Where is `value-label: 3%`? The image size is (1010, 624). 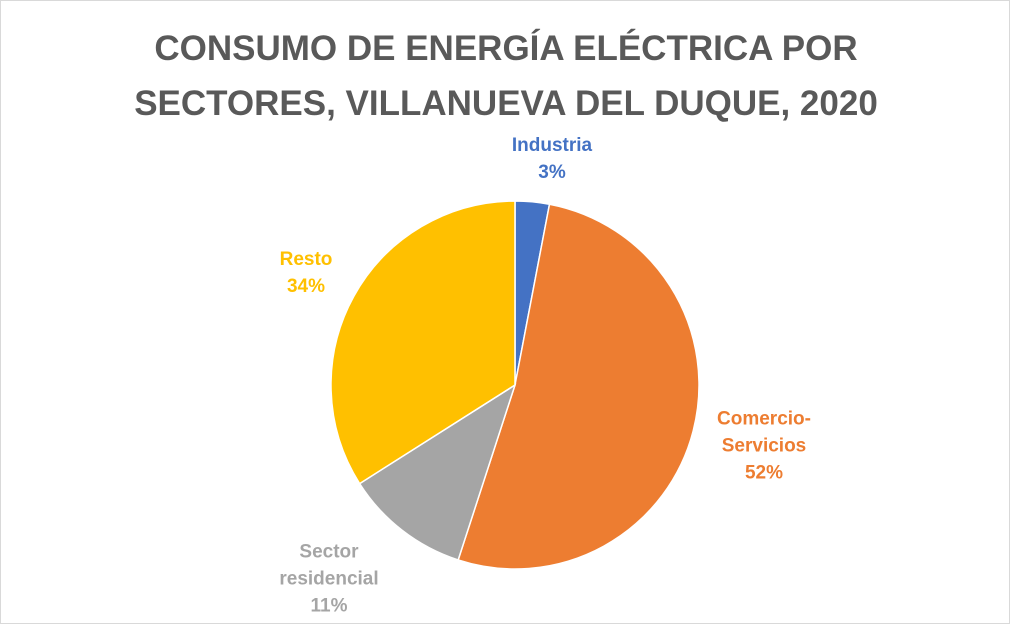 value-label: 3% is located at coordinates (552, 172).